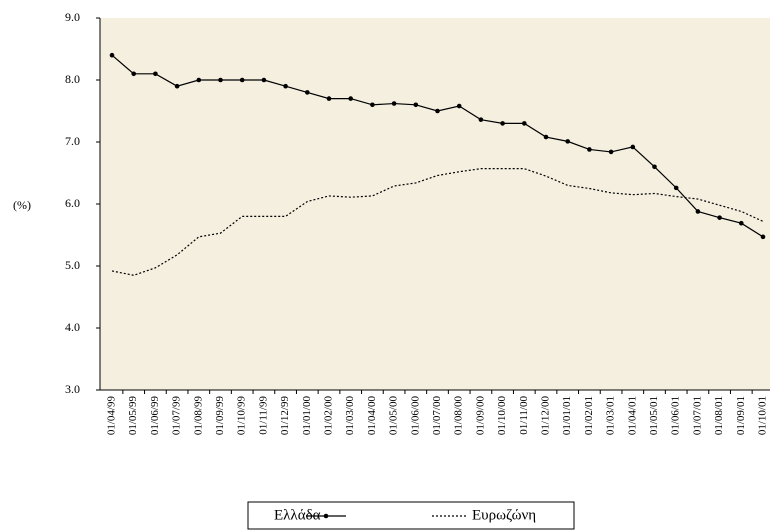 This screenshot has height=530, width=773. Describe the element at coordinates (72, 17) in the screenshot. I see `y-tick-label: 9.0` at that location.